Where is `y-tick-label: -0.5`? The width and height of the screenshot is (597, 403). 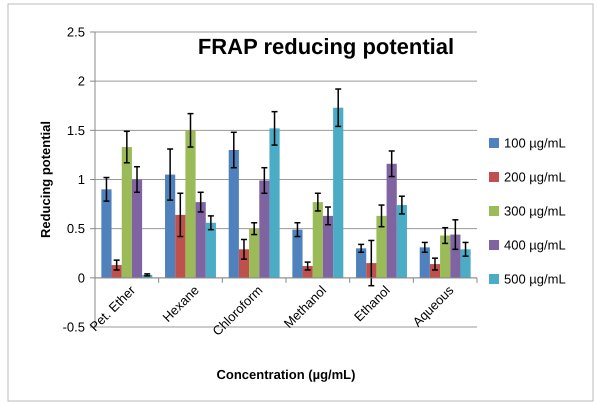
y-tick-label: -0.5 is located at coordinates (73, 327).